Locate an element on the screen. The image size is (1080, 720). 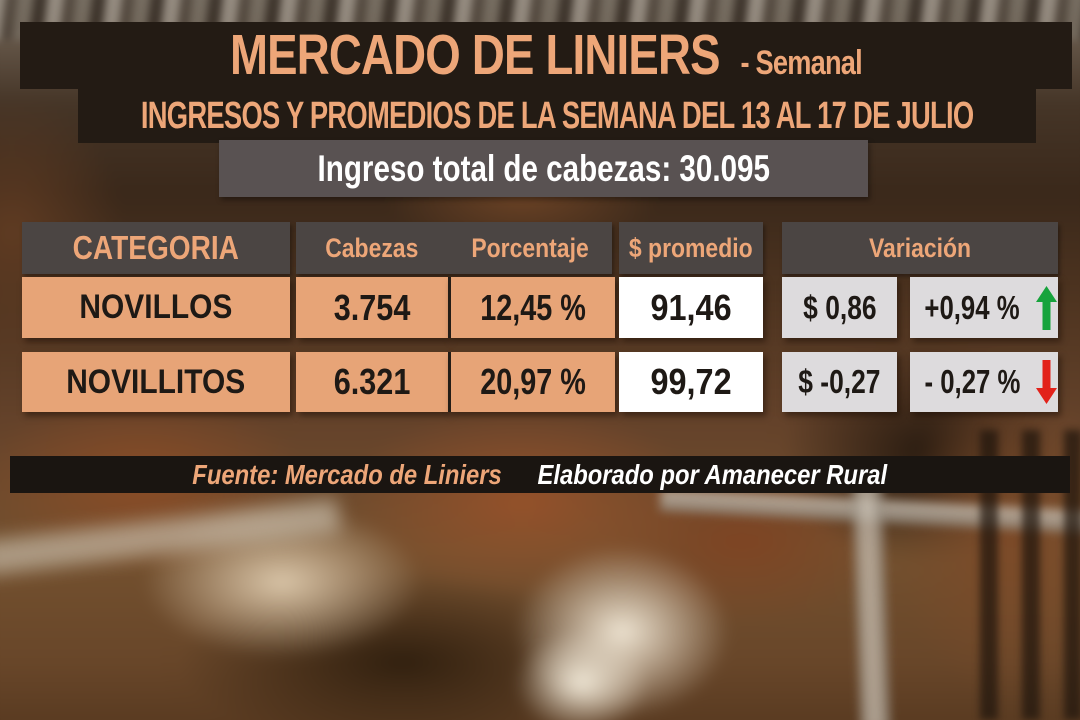
cell-cabezas: 6.321 is located at coordinates (372, 382).